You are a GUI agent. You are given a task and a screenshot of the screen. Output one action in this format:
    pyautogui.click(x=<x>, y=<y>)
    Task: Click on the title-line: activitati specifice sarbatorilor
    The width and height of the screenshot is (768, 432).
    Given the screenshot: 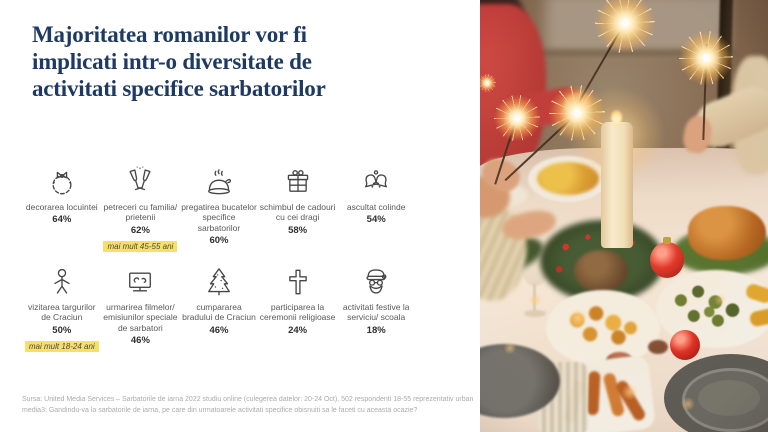 What is the action you would take?
    pyautogui.click(x=179, y=88)
    